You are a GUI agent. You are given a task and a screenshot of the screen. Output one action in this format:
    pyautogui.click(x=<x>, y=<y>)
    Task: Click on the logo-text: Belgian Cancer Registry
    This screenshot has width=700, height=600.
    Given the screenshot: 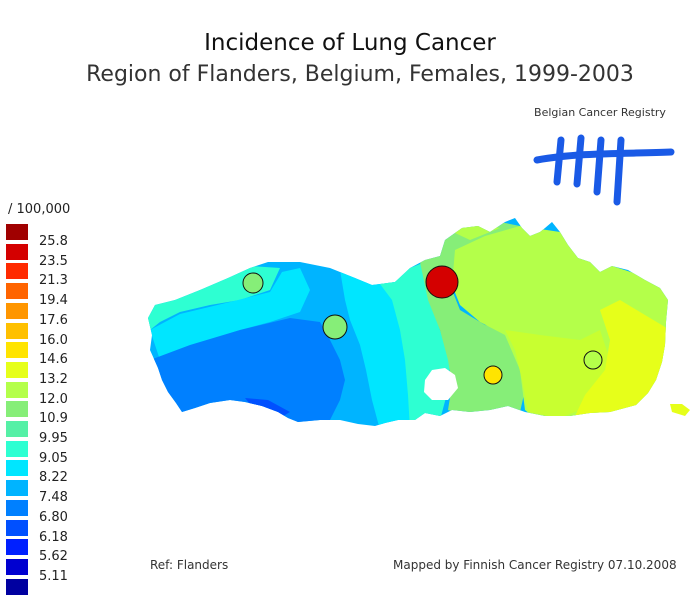 What is the action you would take?
    pyautogui.click(x=600, y=112)
    